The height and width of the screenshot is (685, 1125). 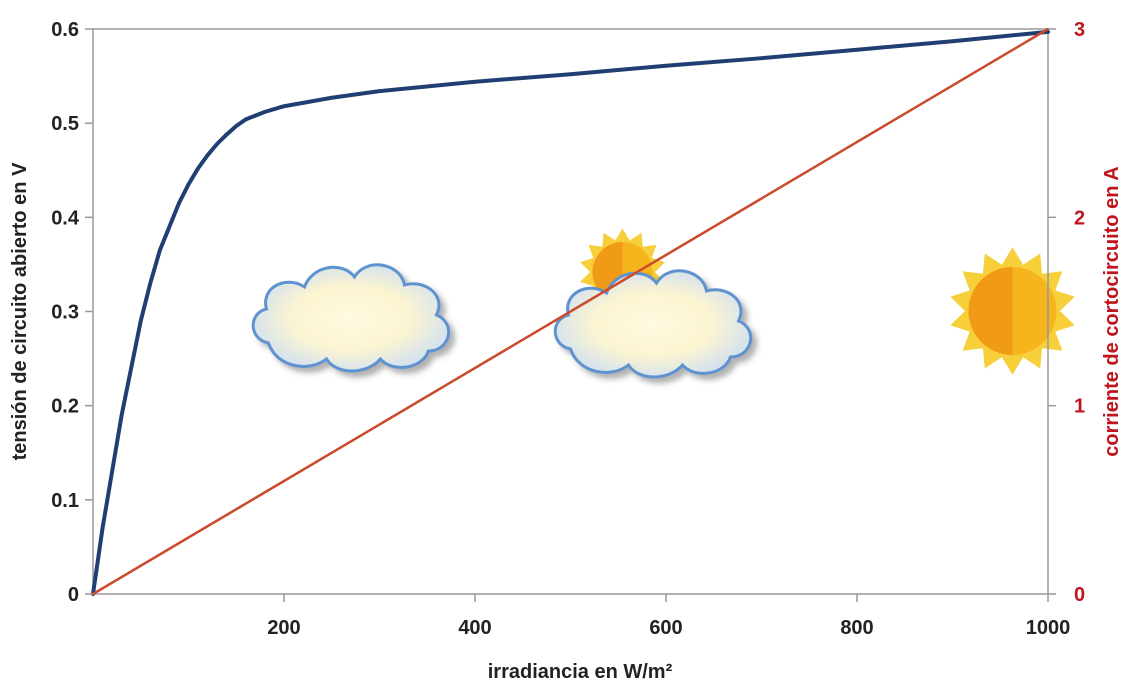 What do you see at coordinates (1048, 628) in the screenshot?
I see `x-tick-label: 1000` at bounding box center [1048, 628].